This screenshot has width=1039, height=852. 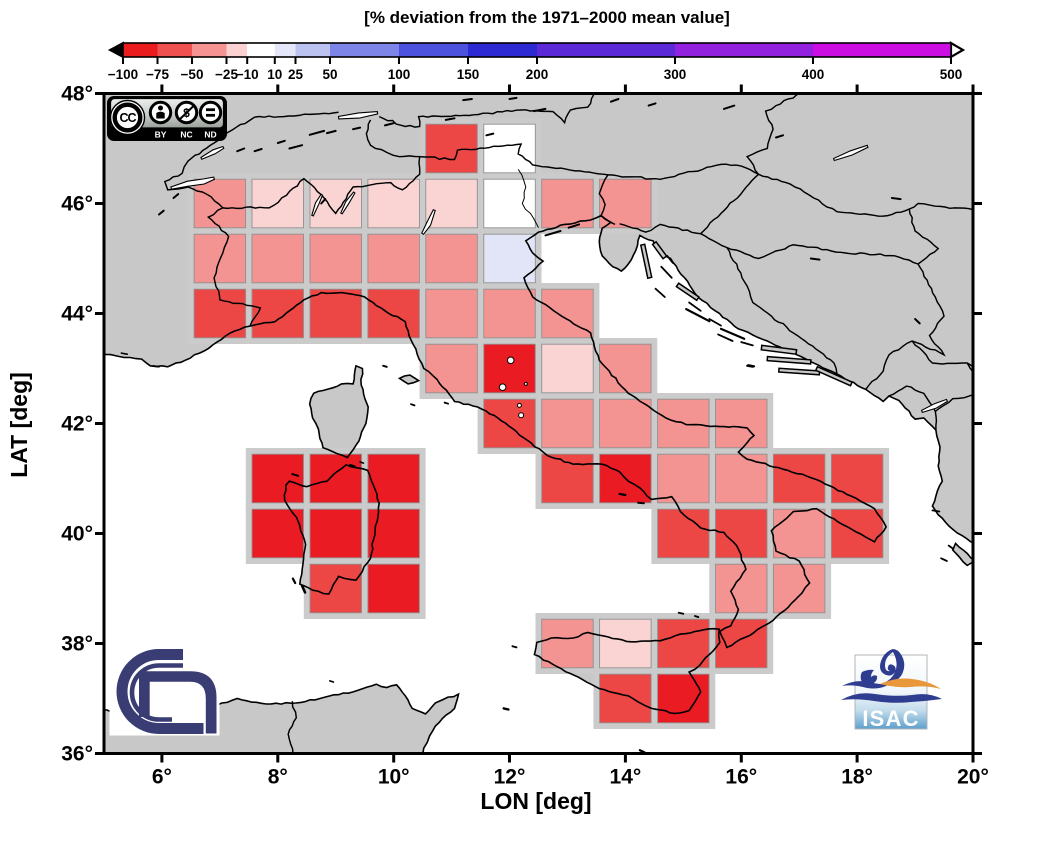 I want to click on svg-text: 150, so click(x=468, y=74).